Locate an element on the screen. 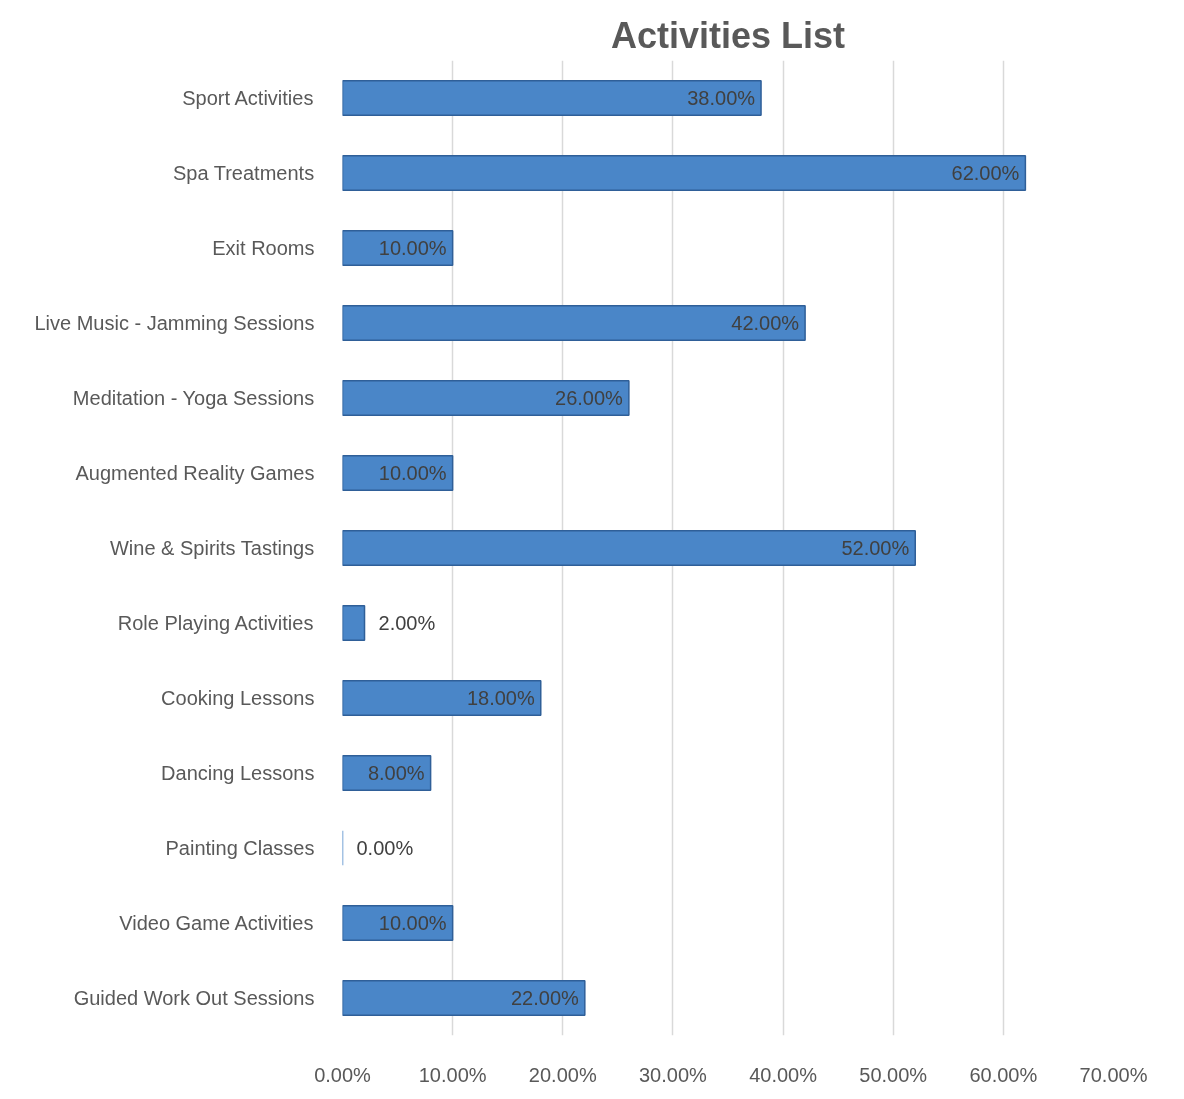 This screenshot has width=1184, height=1099. y-tick-label: Dancing Lessons is located at coordinates (238, 773).